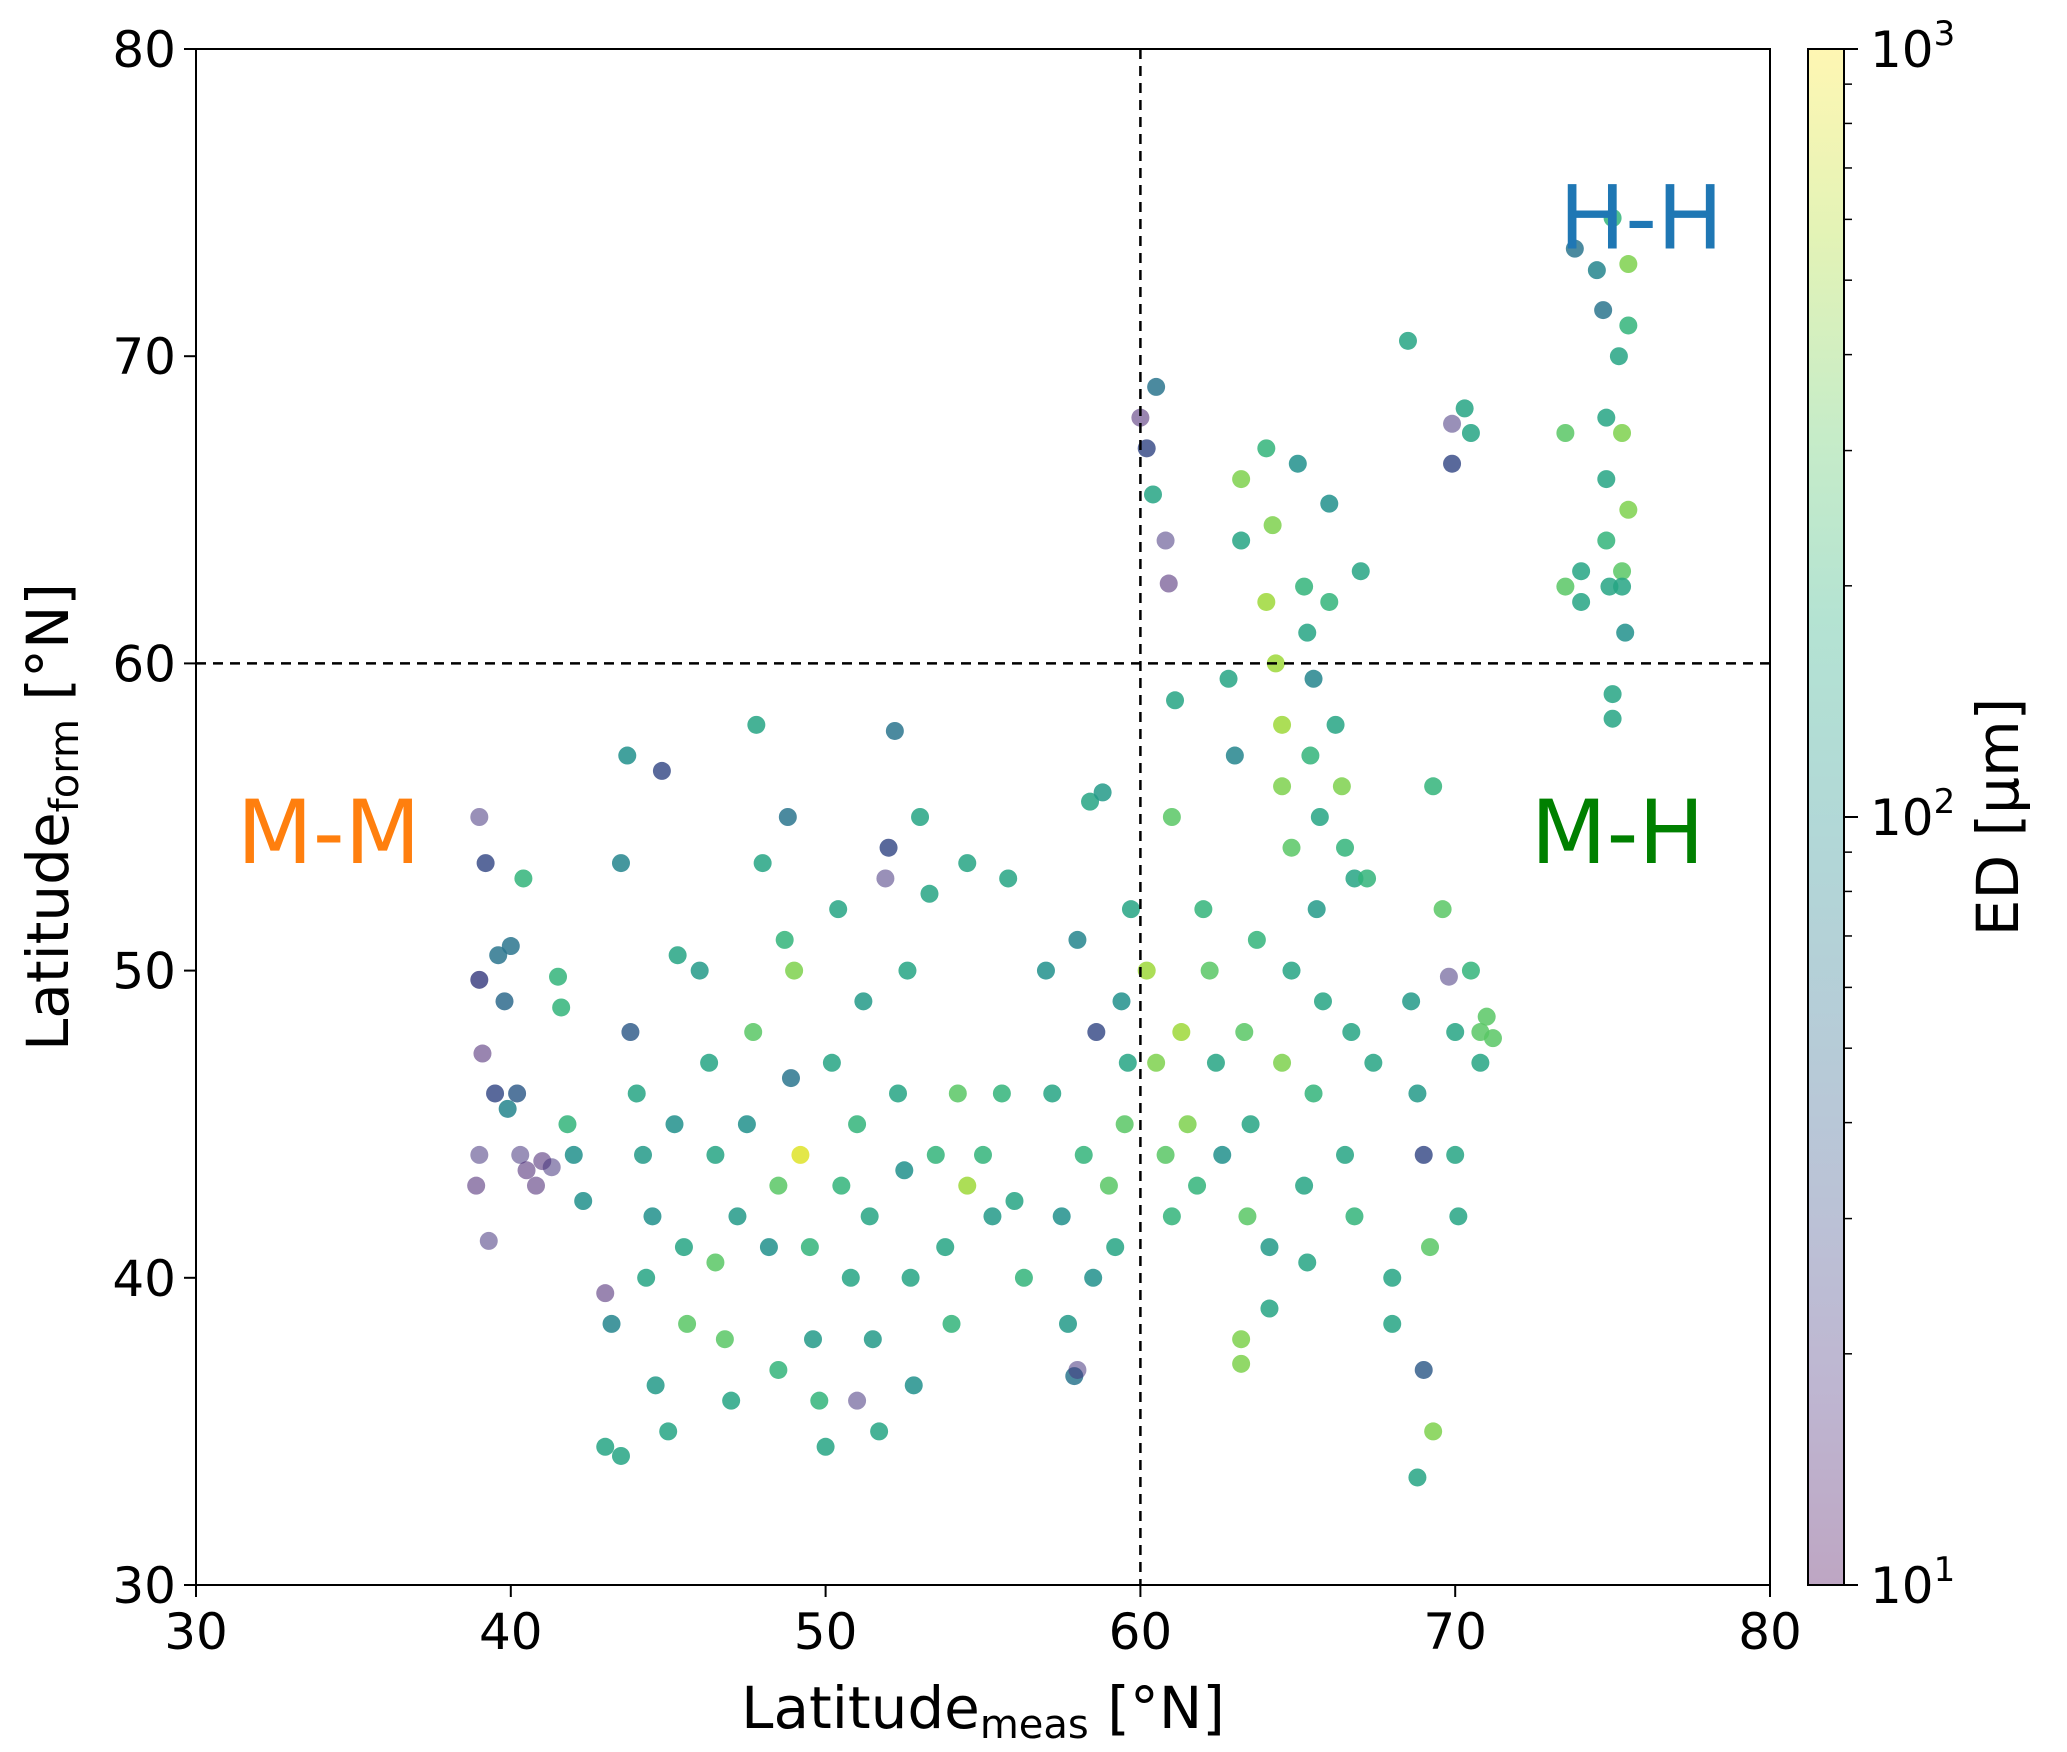  Describe the element at coordinates (144, 1586) in the screenshot. I see `y-tick-label: 30` at that location.